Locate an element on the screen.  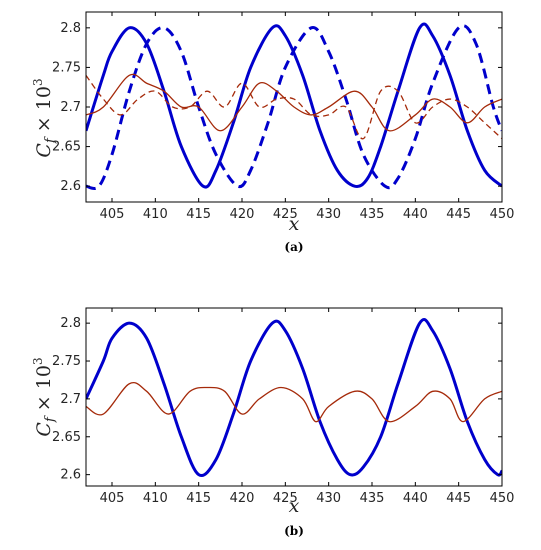
y-tick-label-a: 2.7 is located at coordinates (70, 107).